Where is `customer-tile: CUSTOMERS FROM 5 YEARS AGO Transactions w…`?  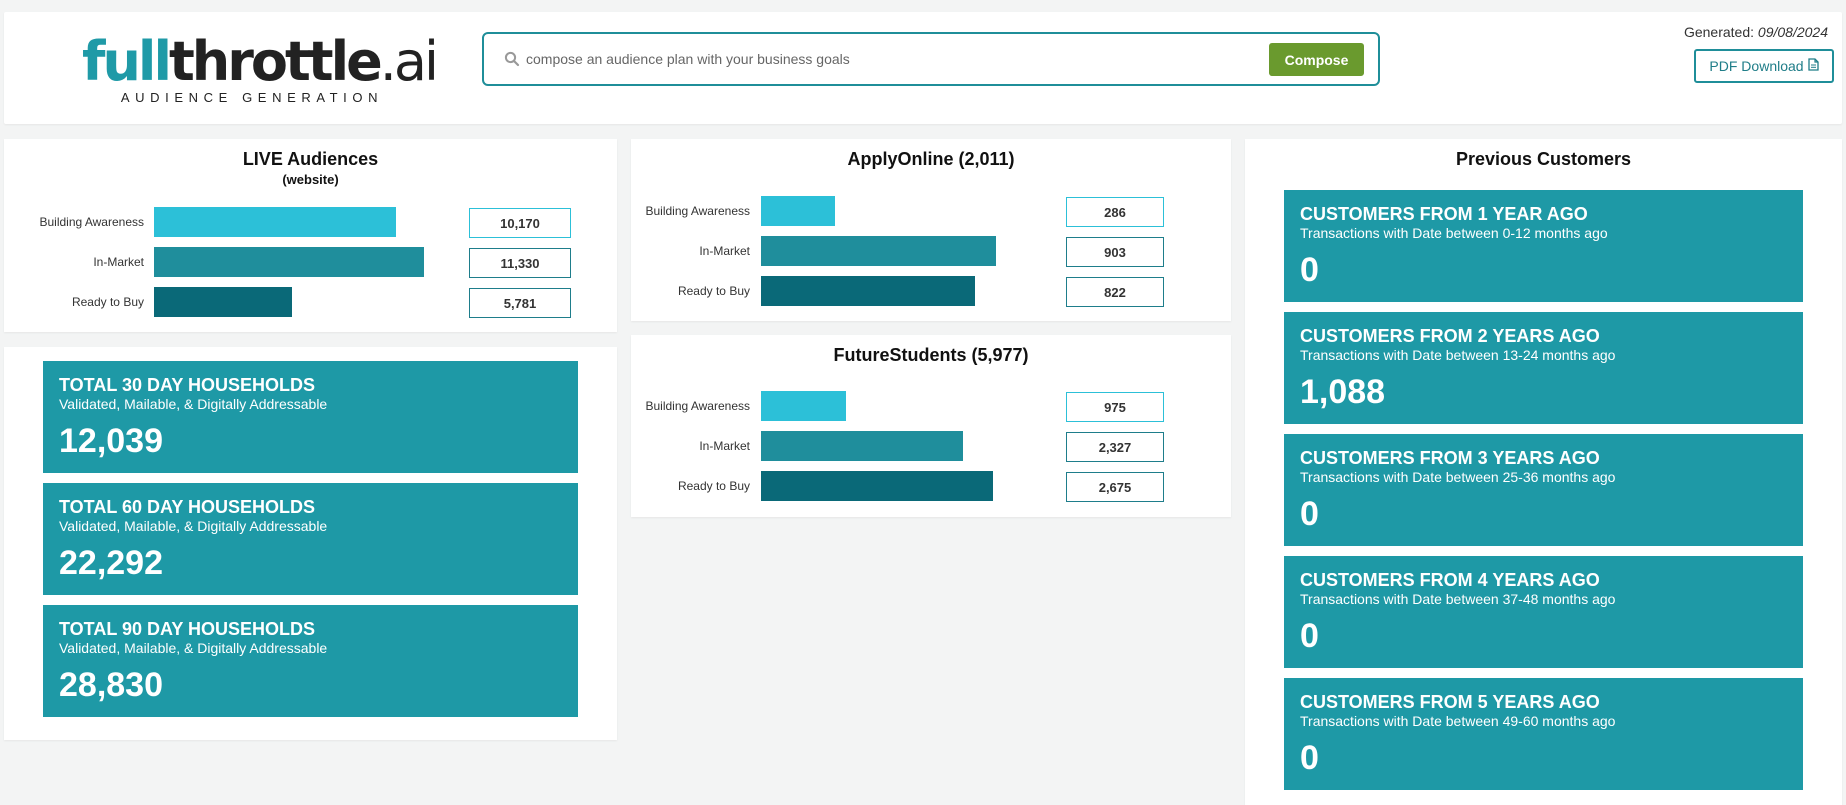
customer-tile: CUSTOMERS FROM 5 YEARS AGO Transactions w… is located at coordinates (1543, 734).